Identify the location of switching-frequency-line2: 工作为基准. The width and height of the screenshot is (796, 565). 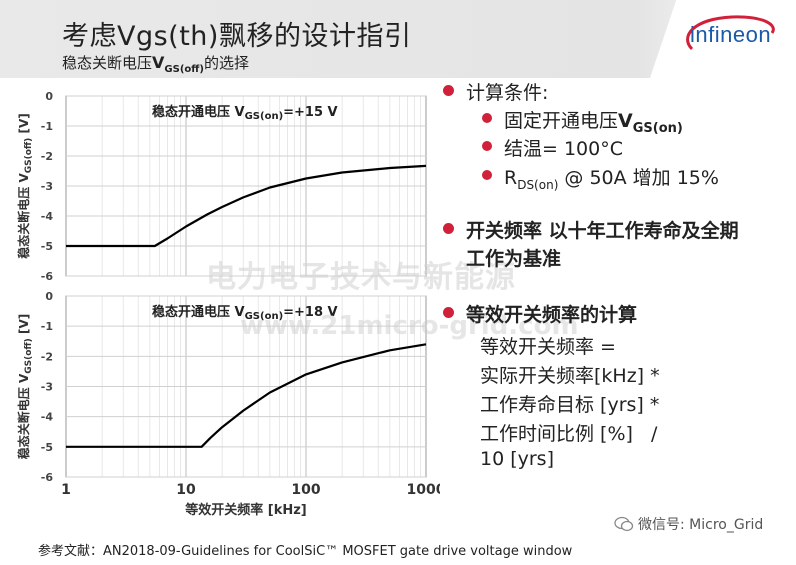
(514, 259).